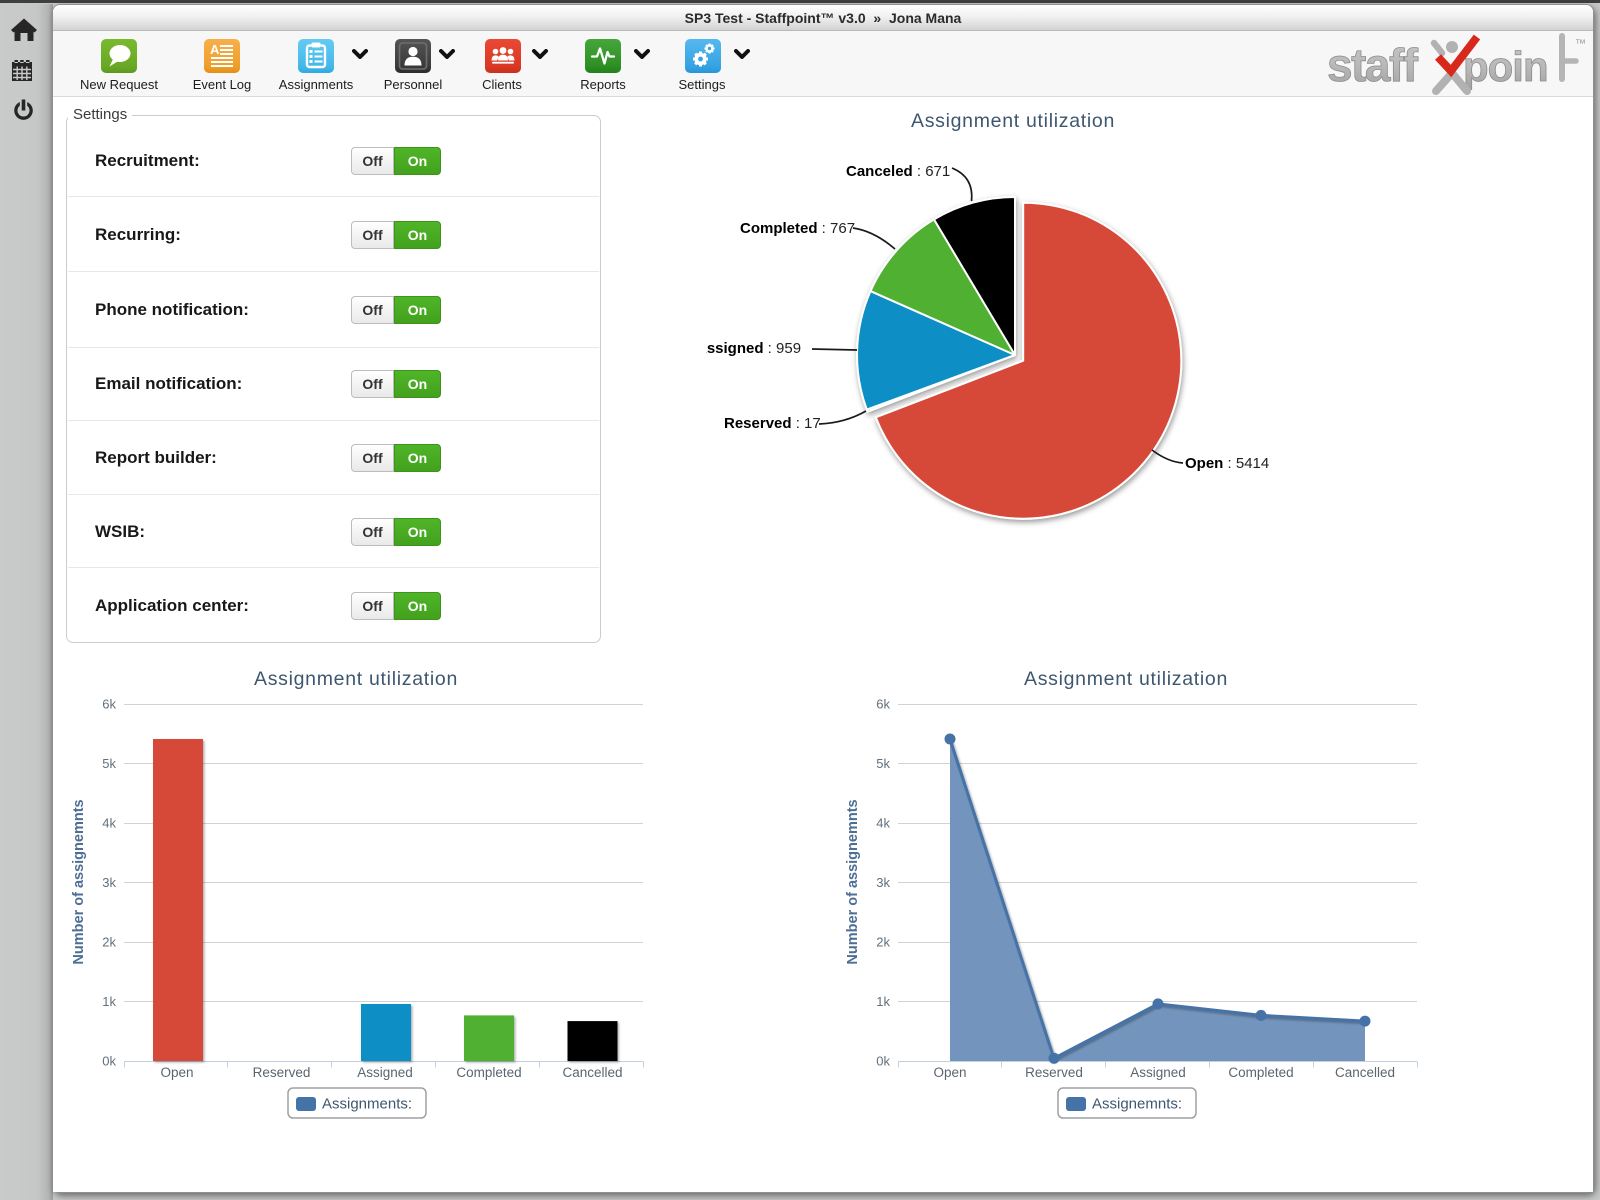  Describe the element at coordinates (1373, 65) in the screenshot. I see `svg-text: staff` at that location.